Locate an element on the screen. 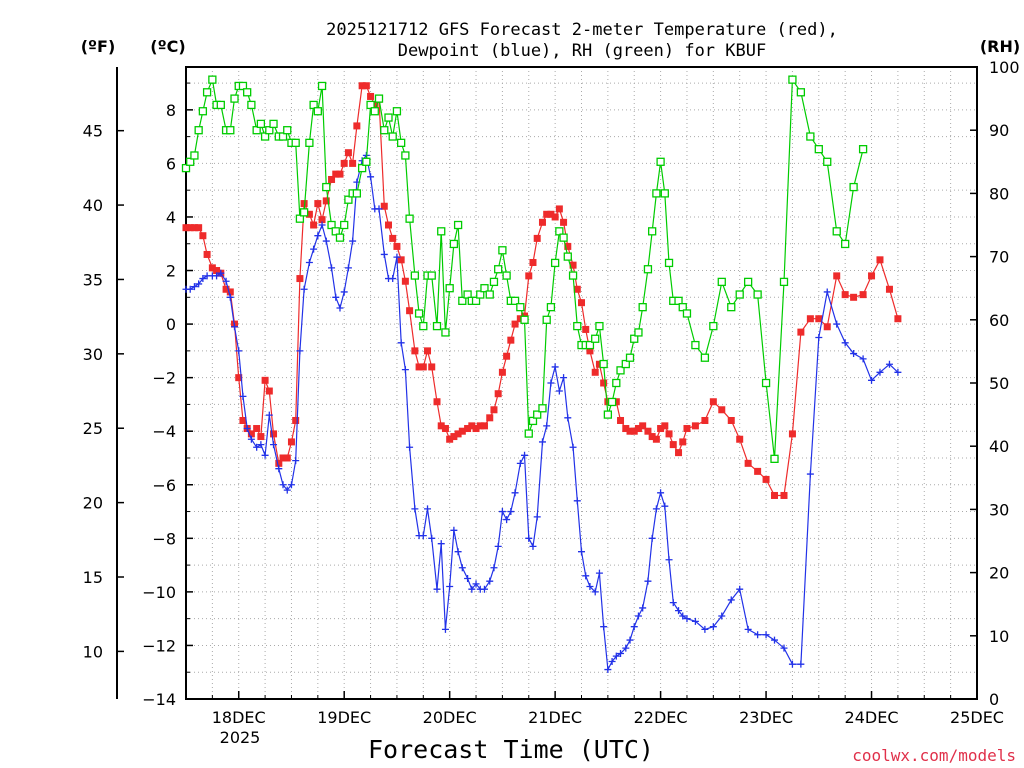 This screenshot has width=1024, height=768. rh-tick-label: 100 is located at coordinates (1004, 67).